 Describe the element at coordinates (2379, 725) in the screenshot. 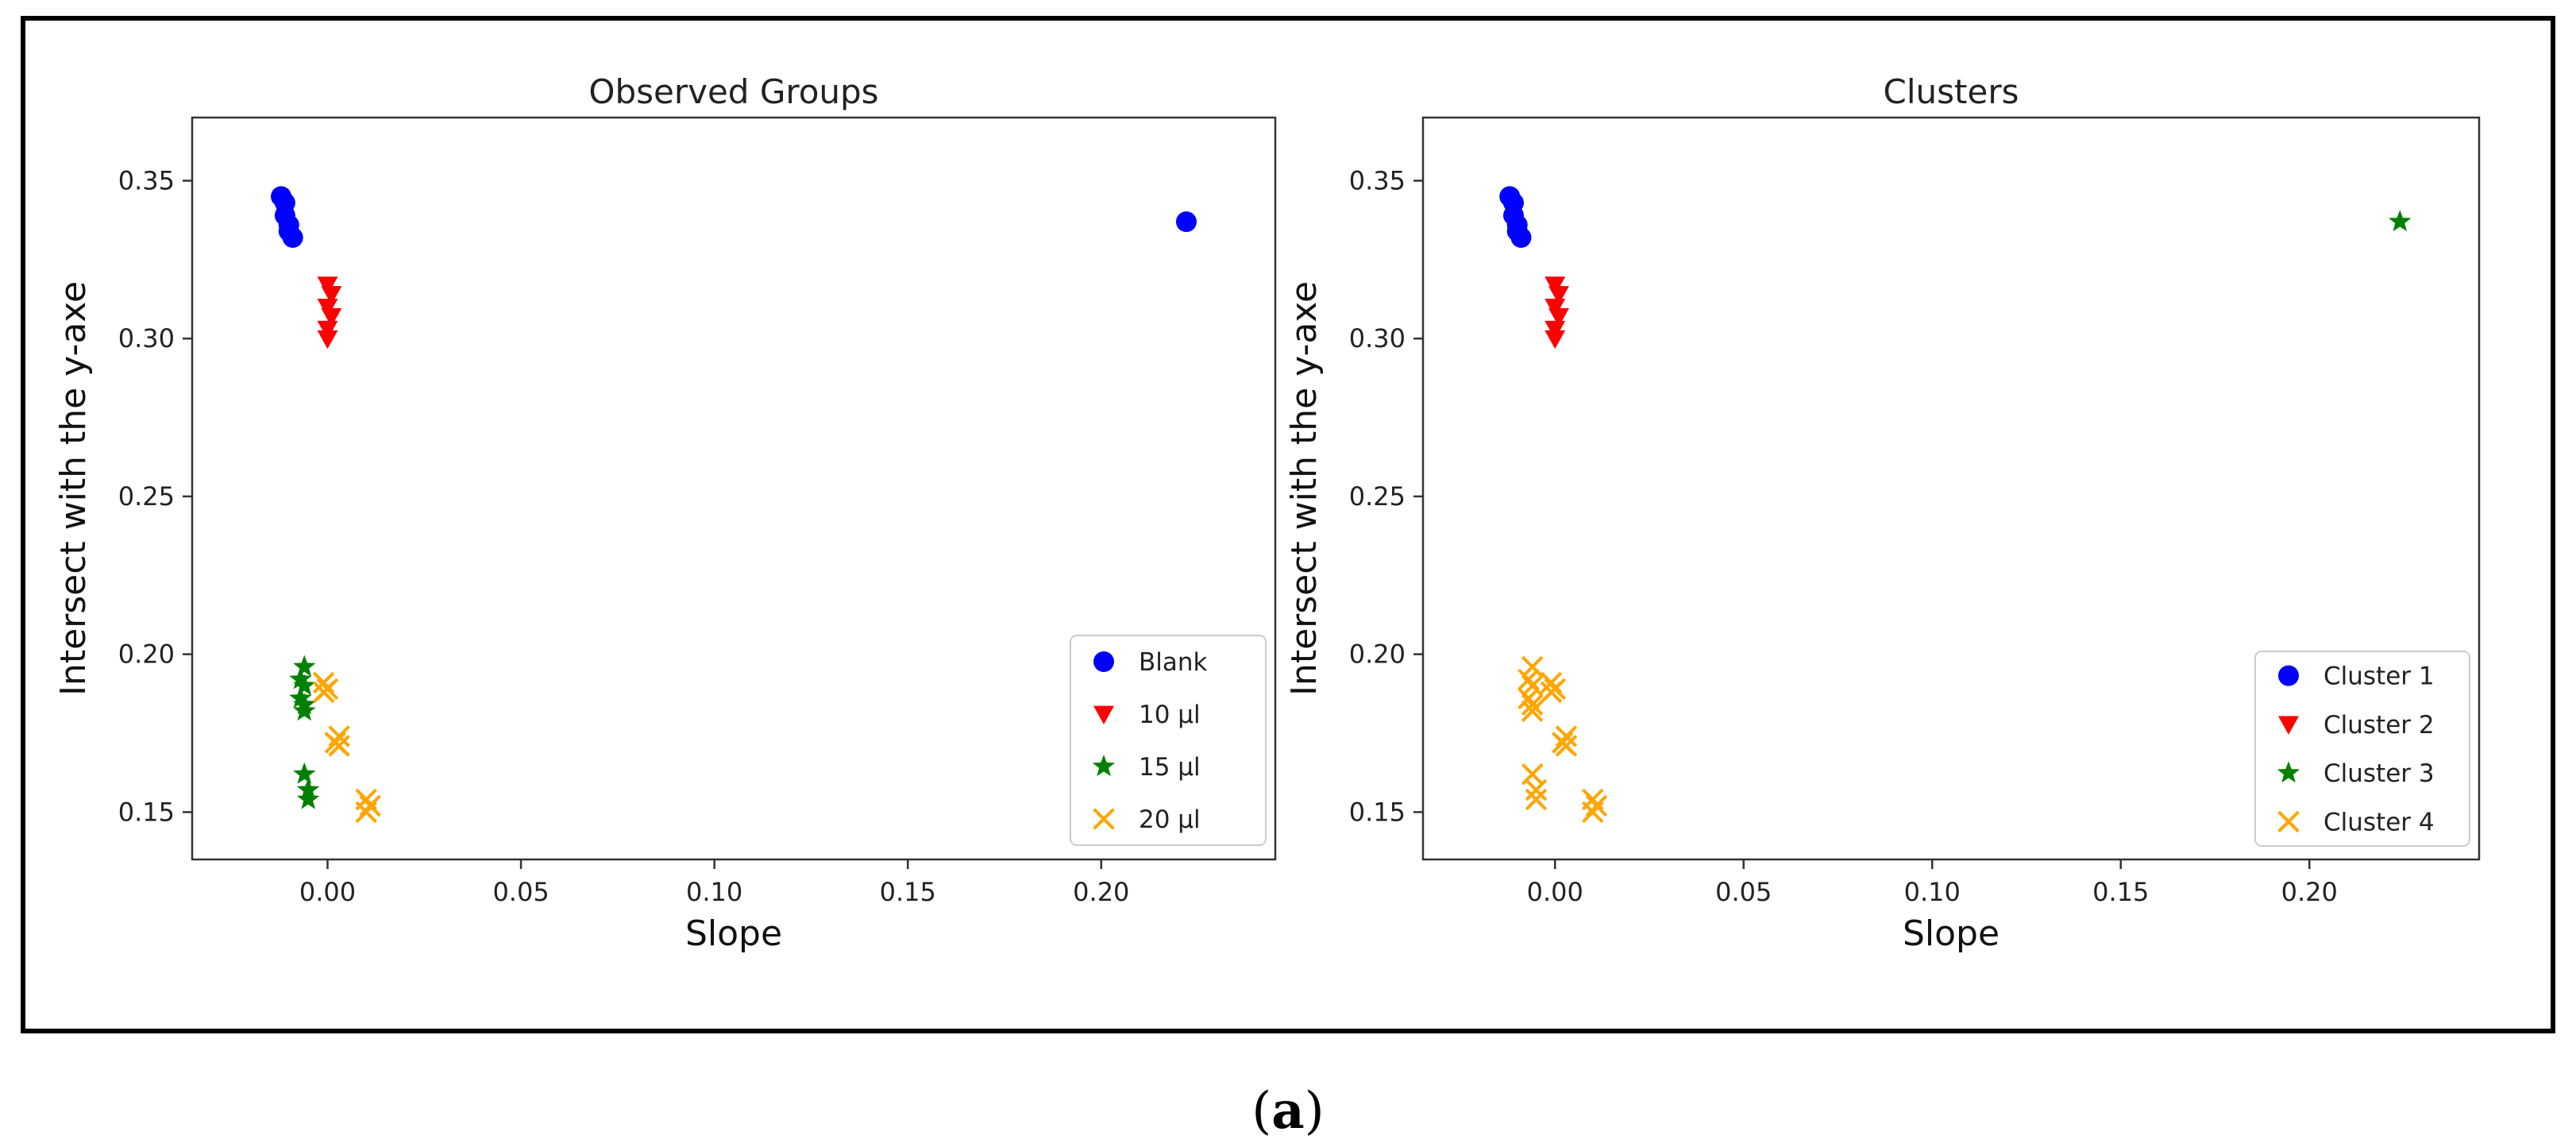

I see `legend-label: Cluster 2` at that location.